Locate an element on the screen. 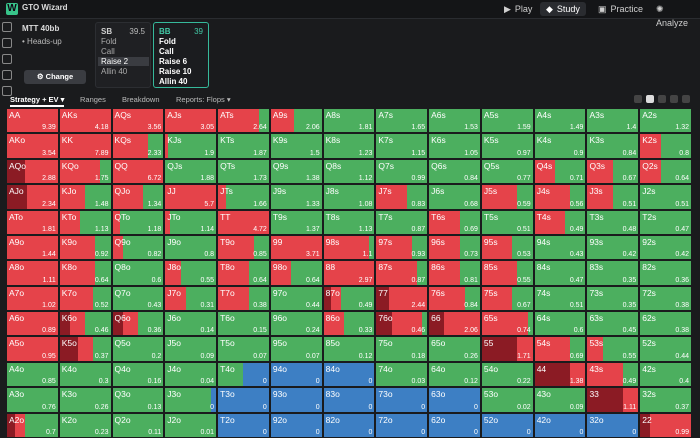 This screenshot has height=438, width=700. hand-cell: A3s 1.4 is located at coordinates (613, 121).